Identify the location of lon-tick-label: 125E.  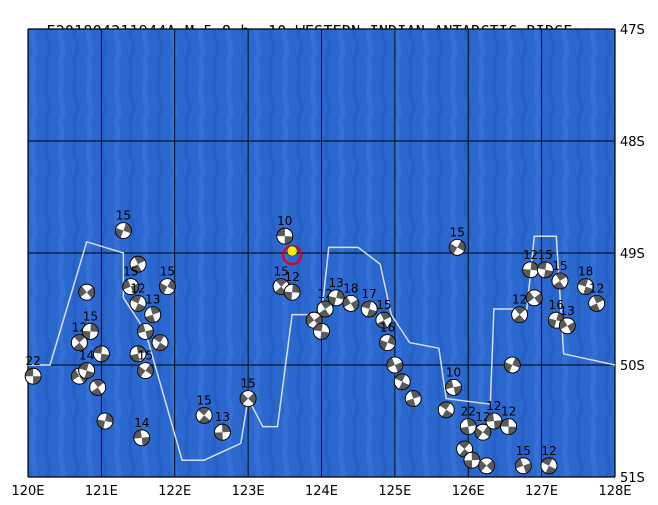
(394, 491).